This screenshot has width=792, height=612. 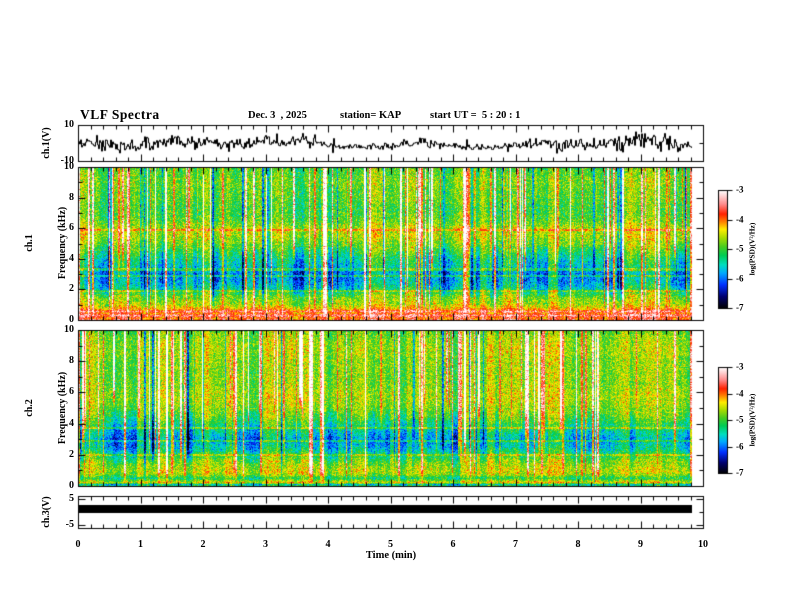 I want to click on colorbar2-tick-label: -4, so click(x=740, y=393).